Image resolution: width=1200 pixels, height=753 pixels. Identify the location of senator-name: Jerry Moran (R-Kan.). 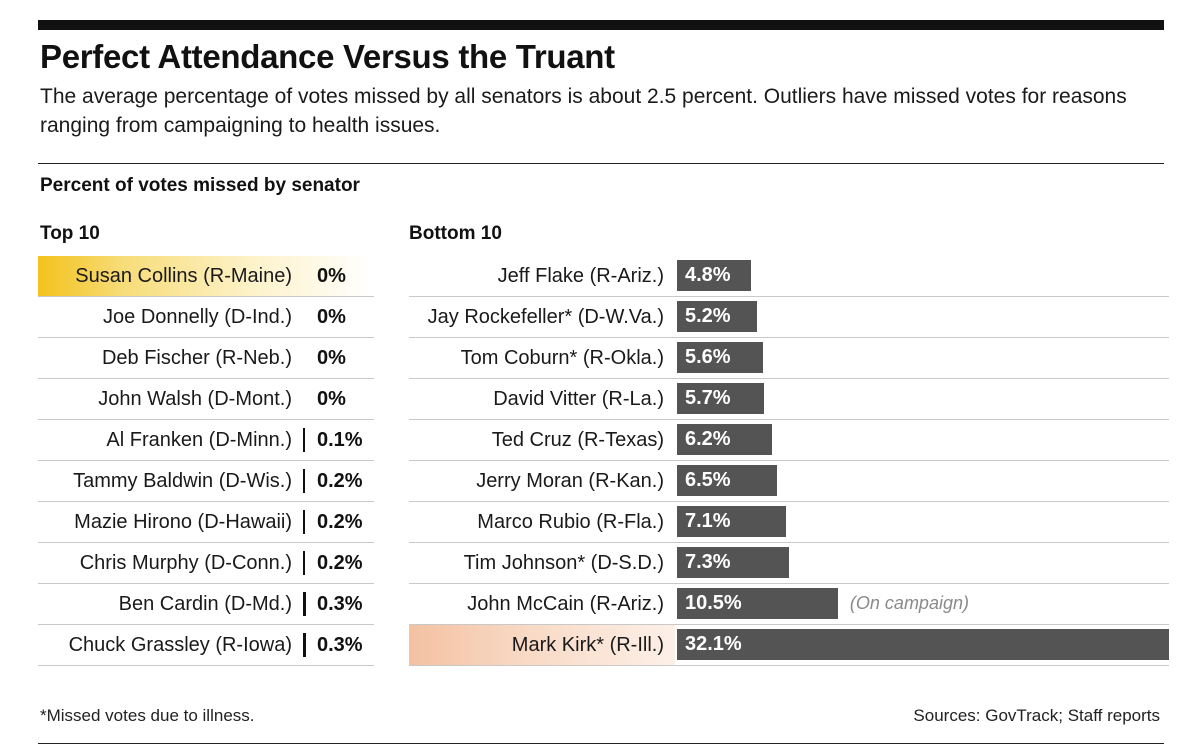
(570, 481).